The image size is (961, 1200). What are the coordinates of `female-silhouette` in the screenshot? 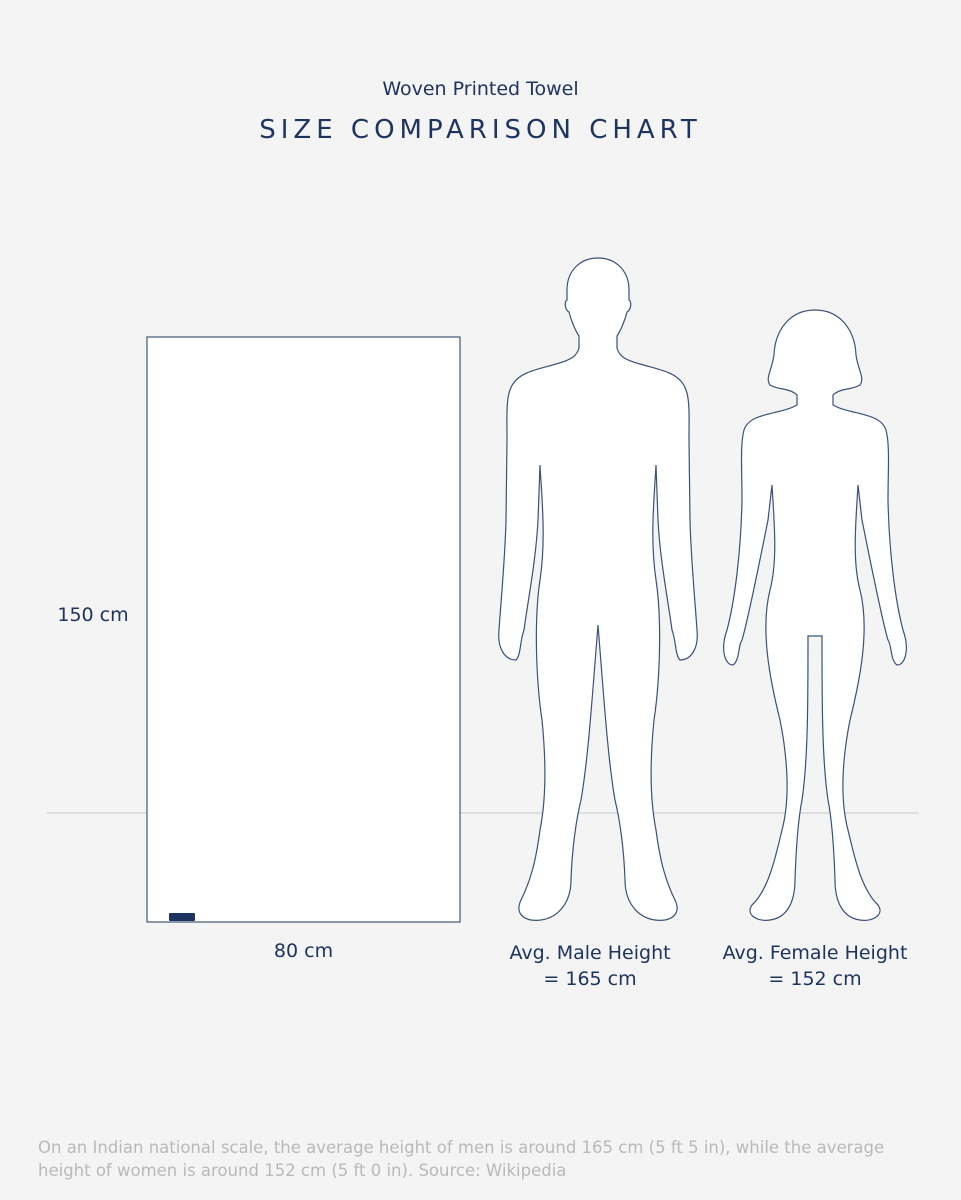 It's located at (815, 615).